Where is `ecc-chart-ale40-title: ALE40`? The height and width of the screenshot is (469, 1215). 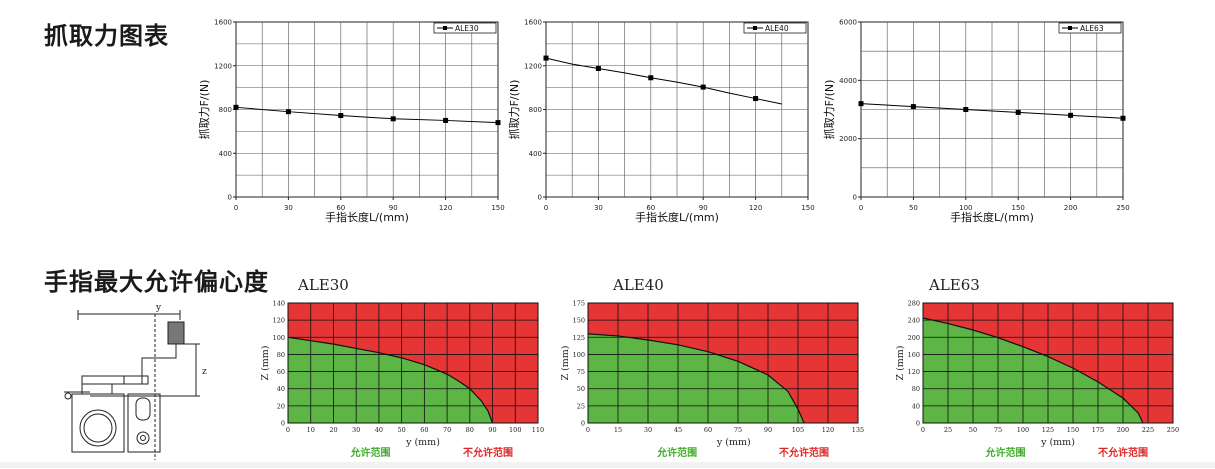
ecc-chart-ale40-title: ALE40 is located at coordinates (638, 285).